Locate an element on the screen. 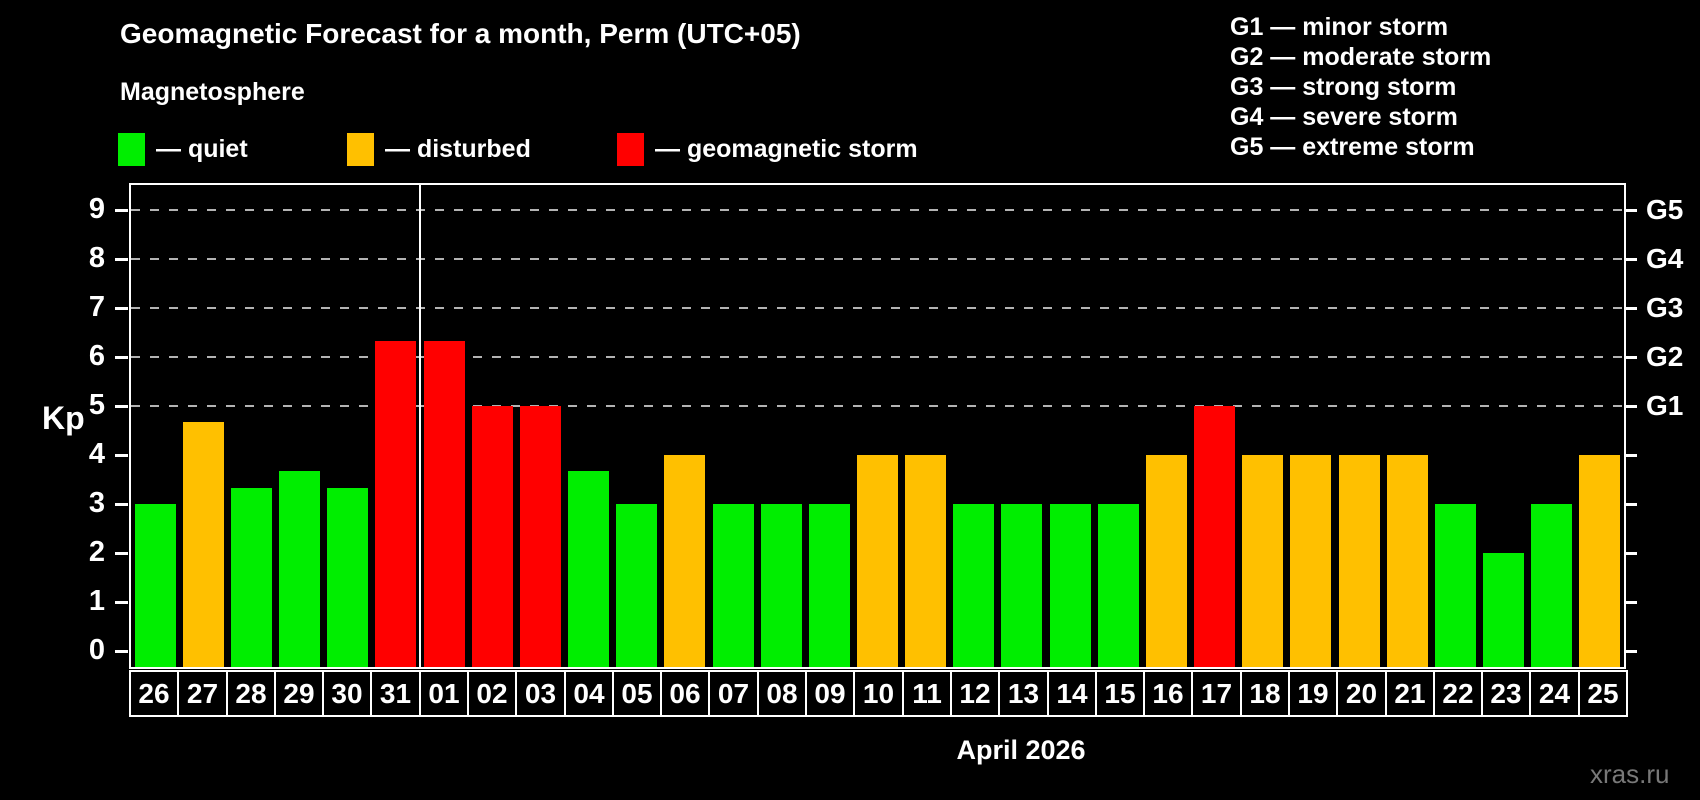 This screenshot has height=800, width=1700. storm-color-swatch is located at coordinates (630, 149).